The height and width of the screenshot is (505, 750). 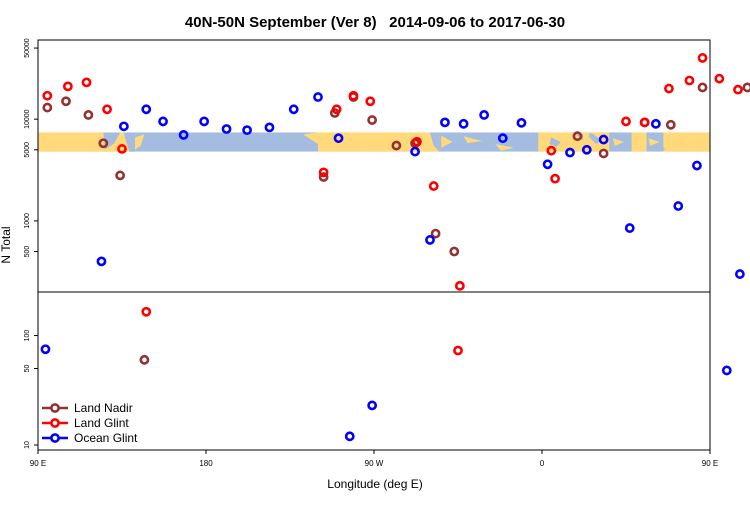 What do you see at coordinates (106, 438) in the screenshot?
I see `legend-label: Ocean Glint` at bounding box center [106, 438].